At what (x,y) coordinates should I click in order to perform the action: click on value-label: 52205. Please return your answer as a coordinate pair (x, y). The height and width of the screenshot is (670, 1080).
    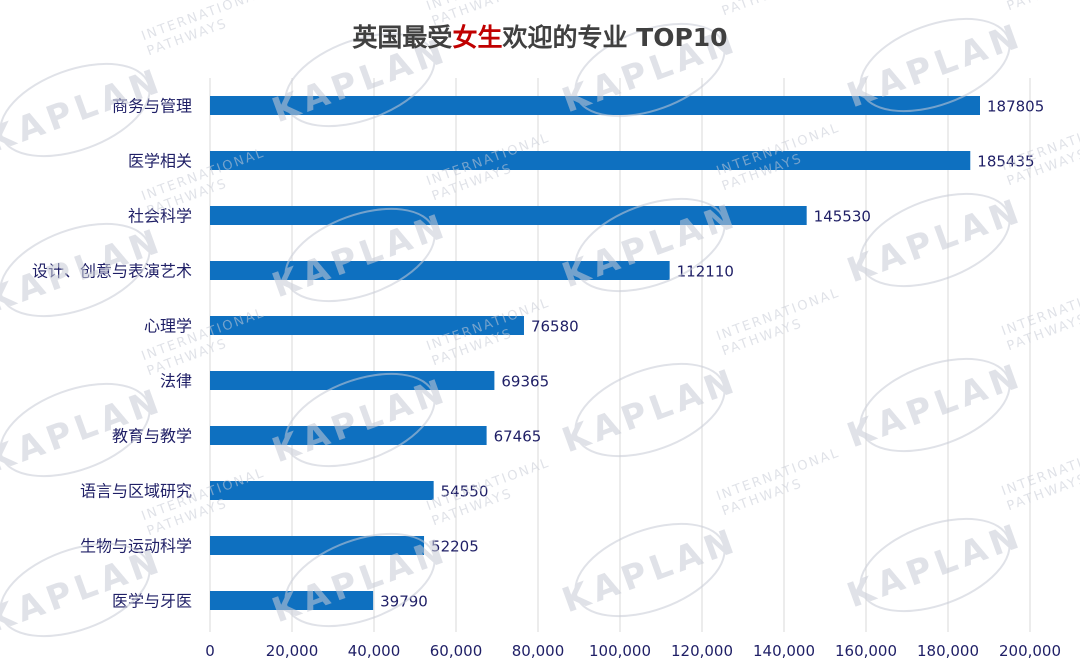
    Looking at the image, I should click on (455, 547).